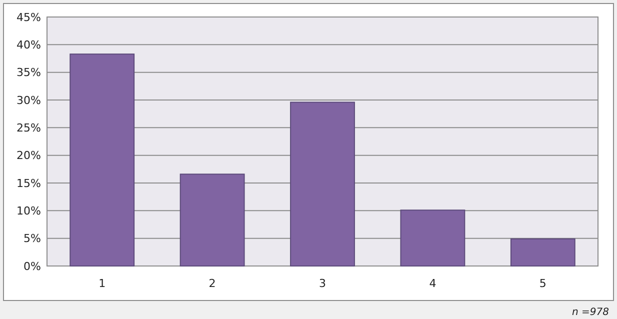 This screenshot has height=319, width=617. Describe the element at coordinates (28, 100) in the screenshot. I see `y-tick-label: 30%` at that location.